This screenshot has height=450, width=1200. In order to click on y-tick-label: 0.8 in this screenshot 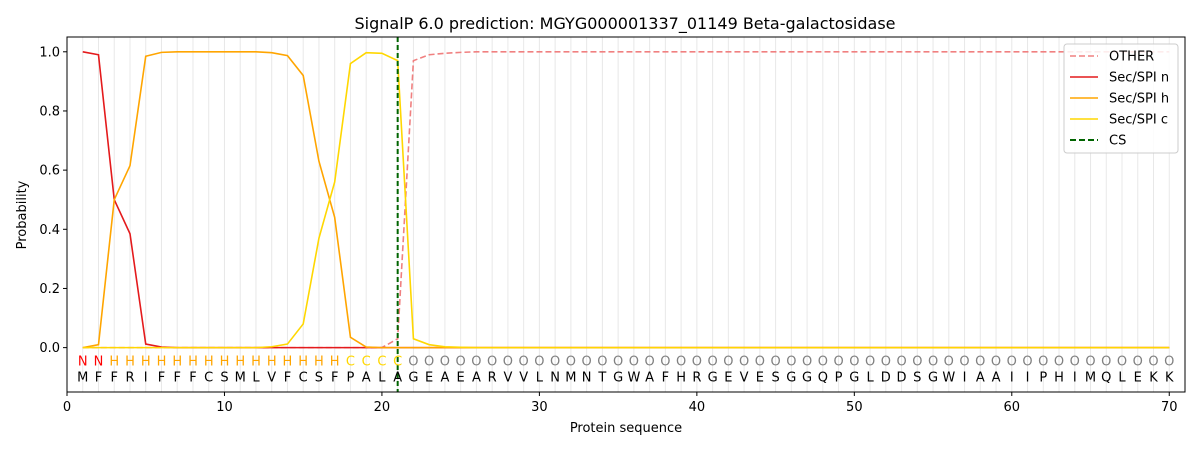, I will do `click(49, 111)`.